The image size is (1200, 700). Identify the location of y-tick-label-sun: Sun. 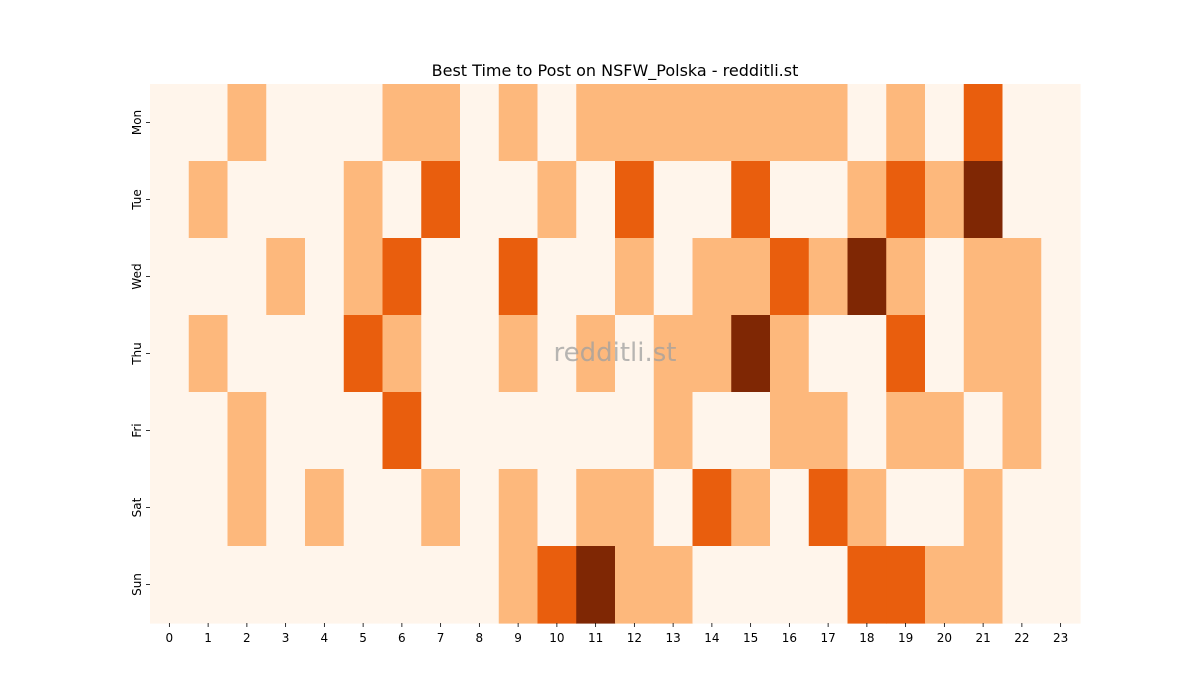
(137, 584).